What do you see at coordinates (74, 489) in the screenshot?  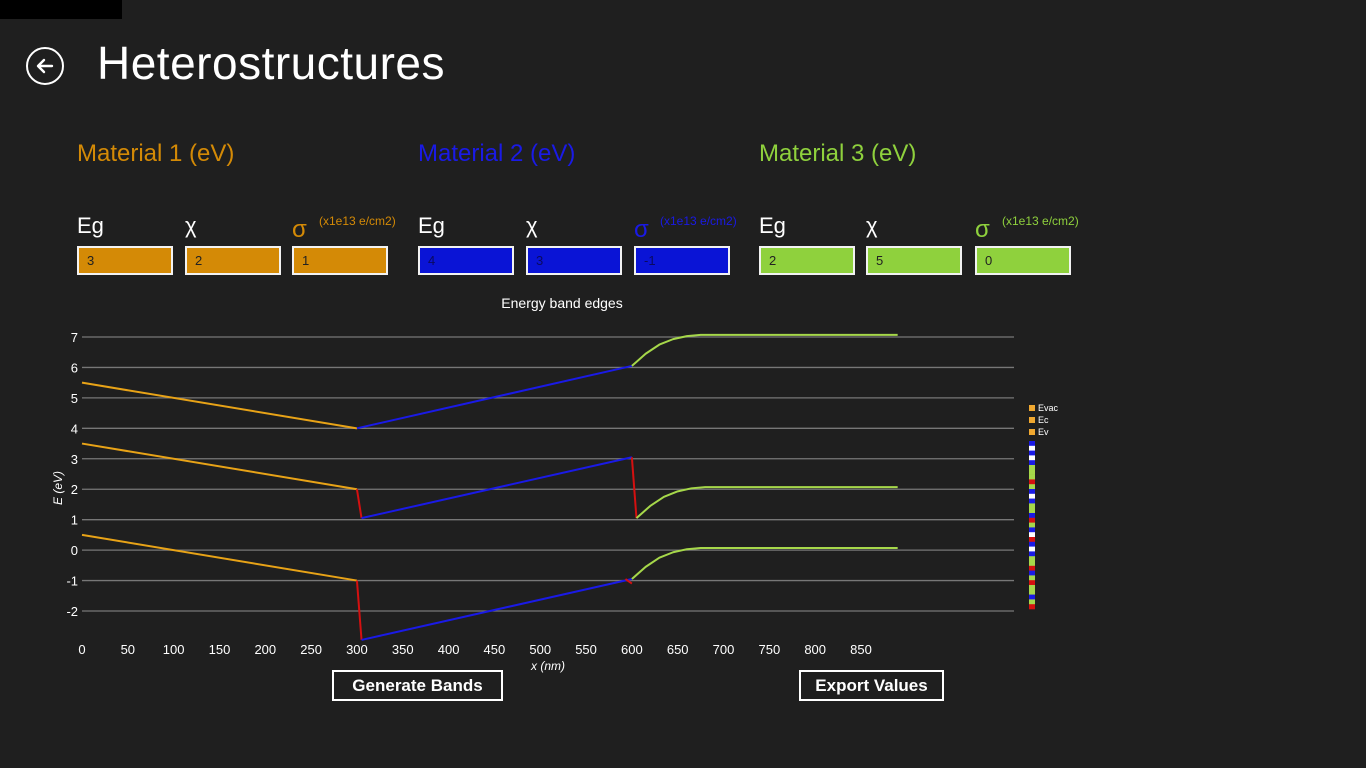 I see `y-tick-label: 2` at bounding box center [74, 489].